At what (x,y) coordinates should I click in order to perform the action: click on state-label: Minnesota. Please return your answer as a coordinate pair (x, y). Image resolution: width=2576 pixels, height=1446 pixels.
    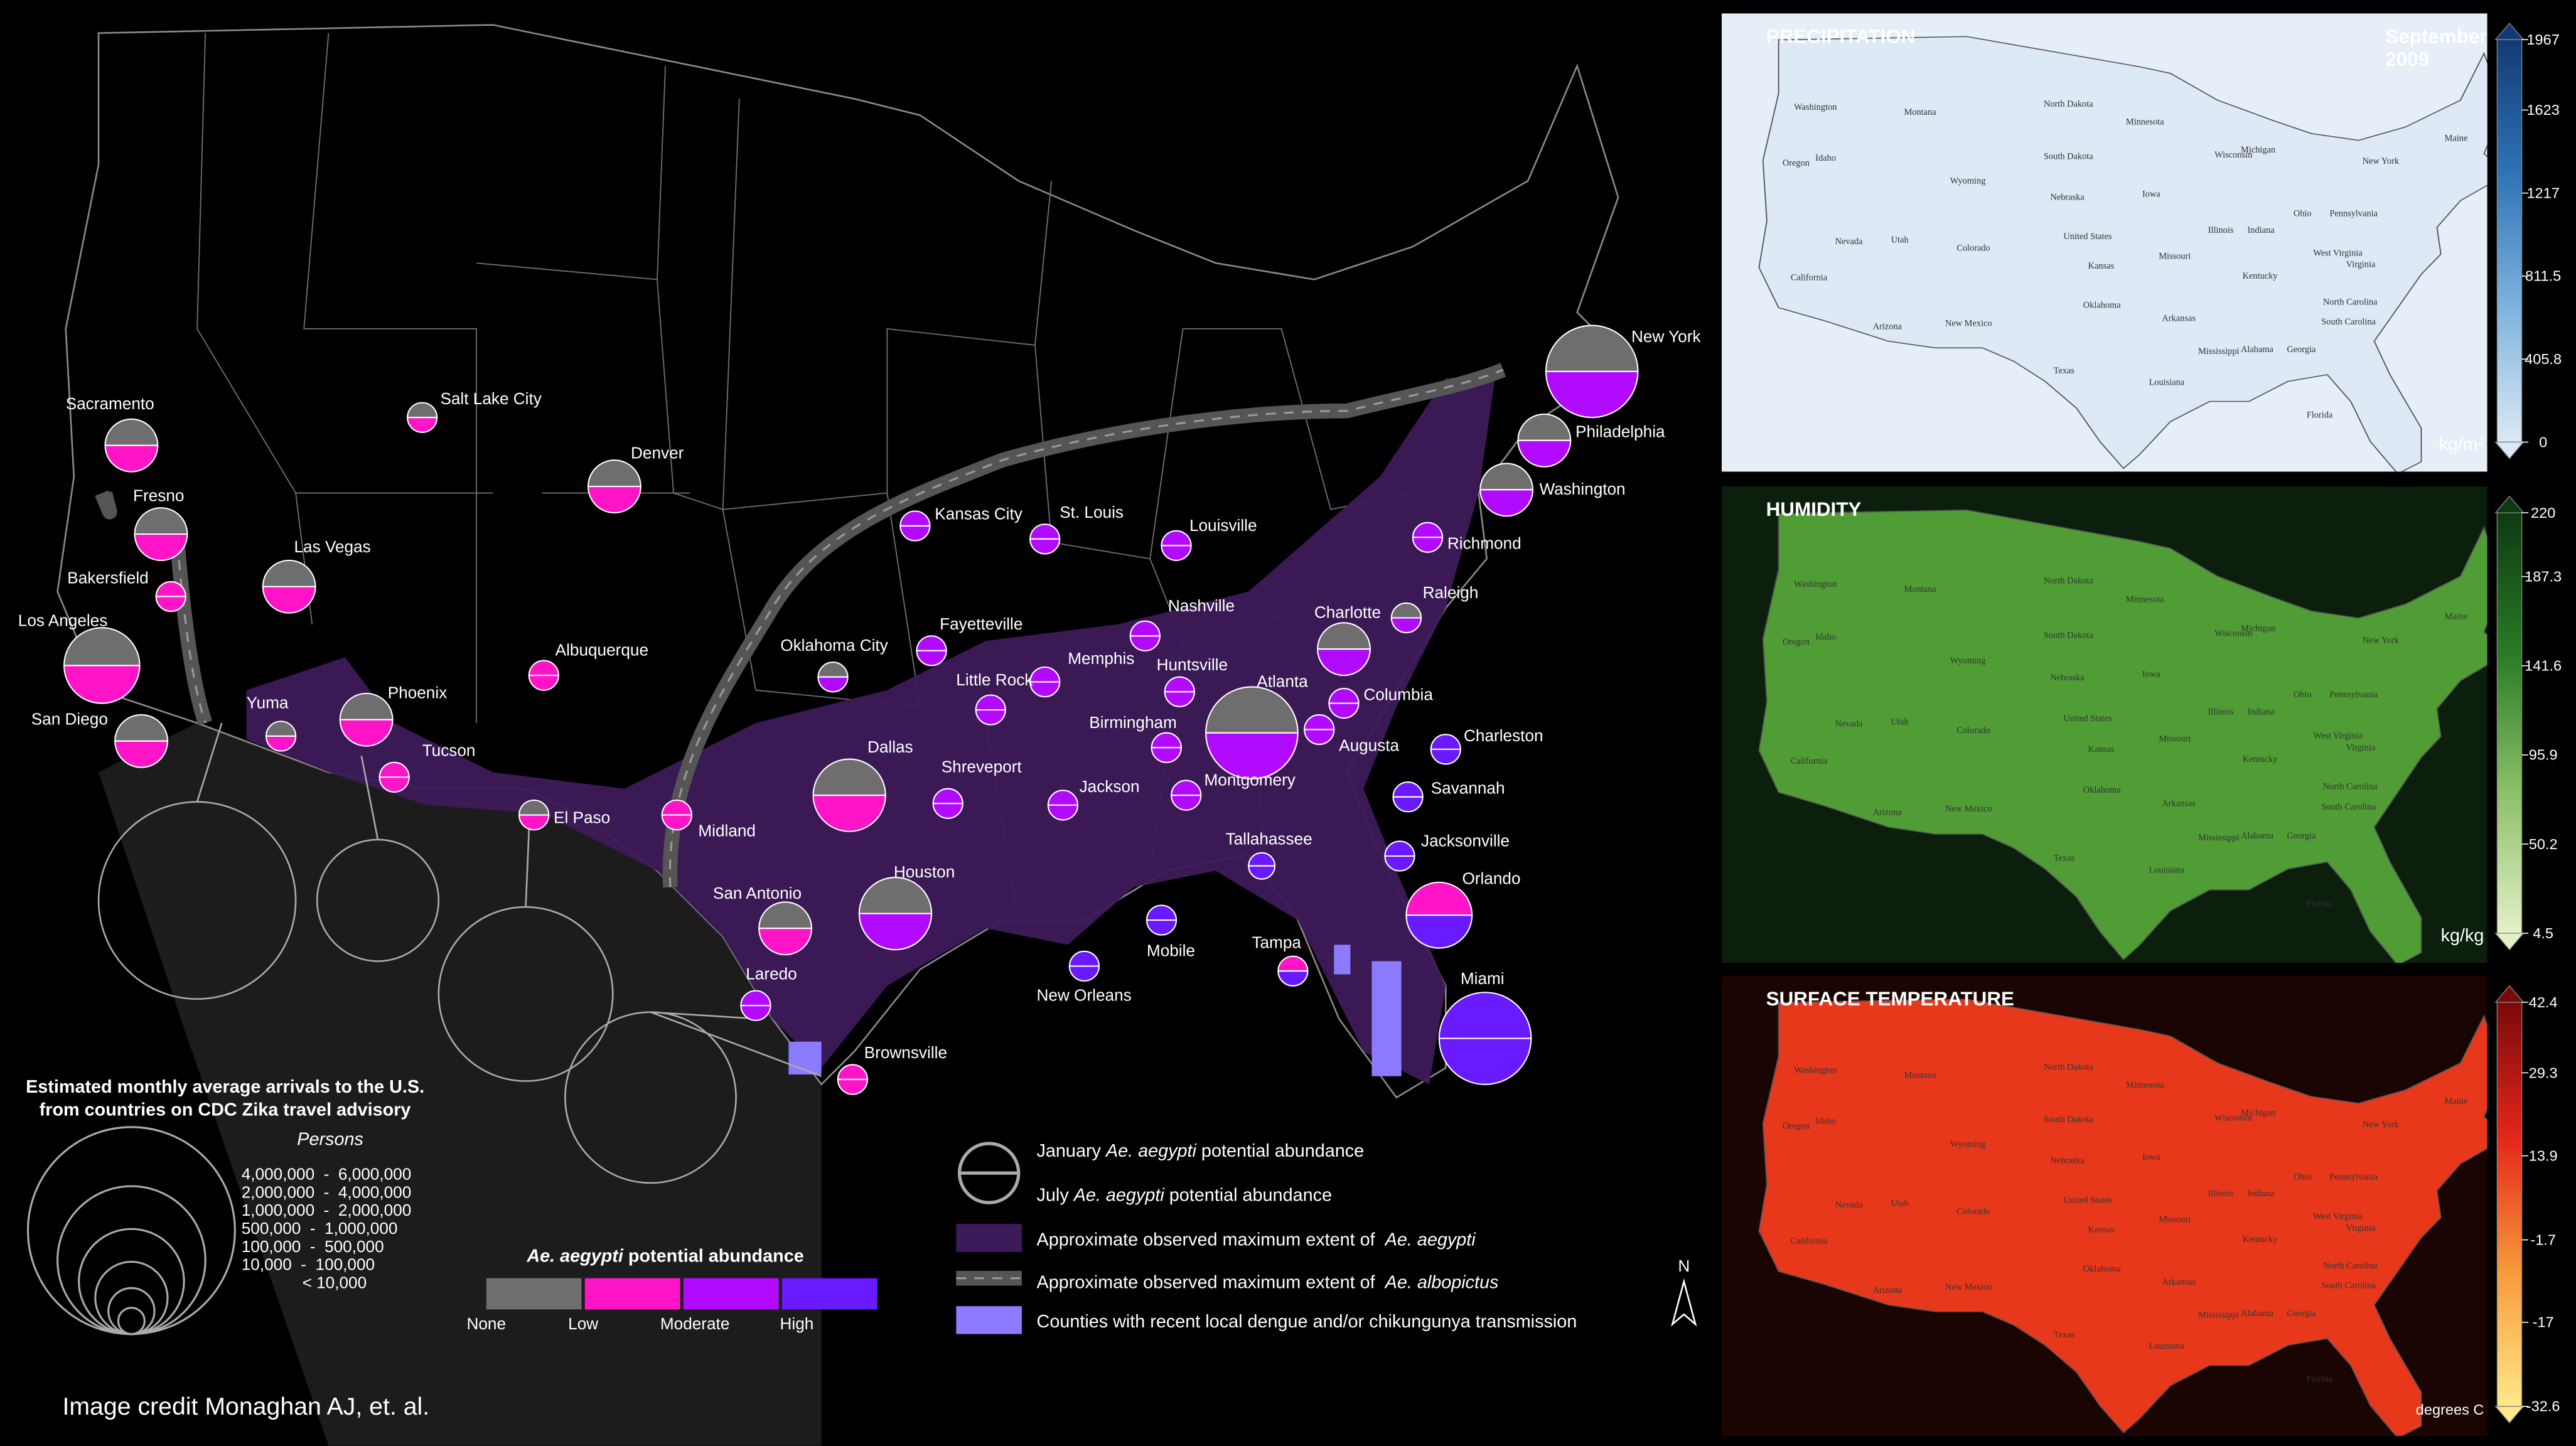
    Looking at the image, I should click on (2145, 599).